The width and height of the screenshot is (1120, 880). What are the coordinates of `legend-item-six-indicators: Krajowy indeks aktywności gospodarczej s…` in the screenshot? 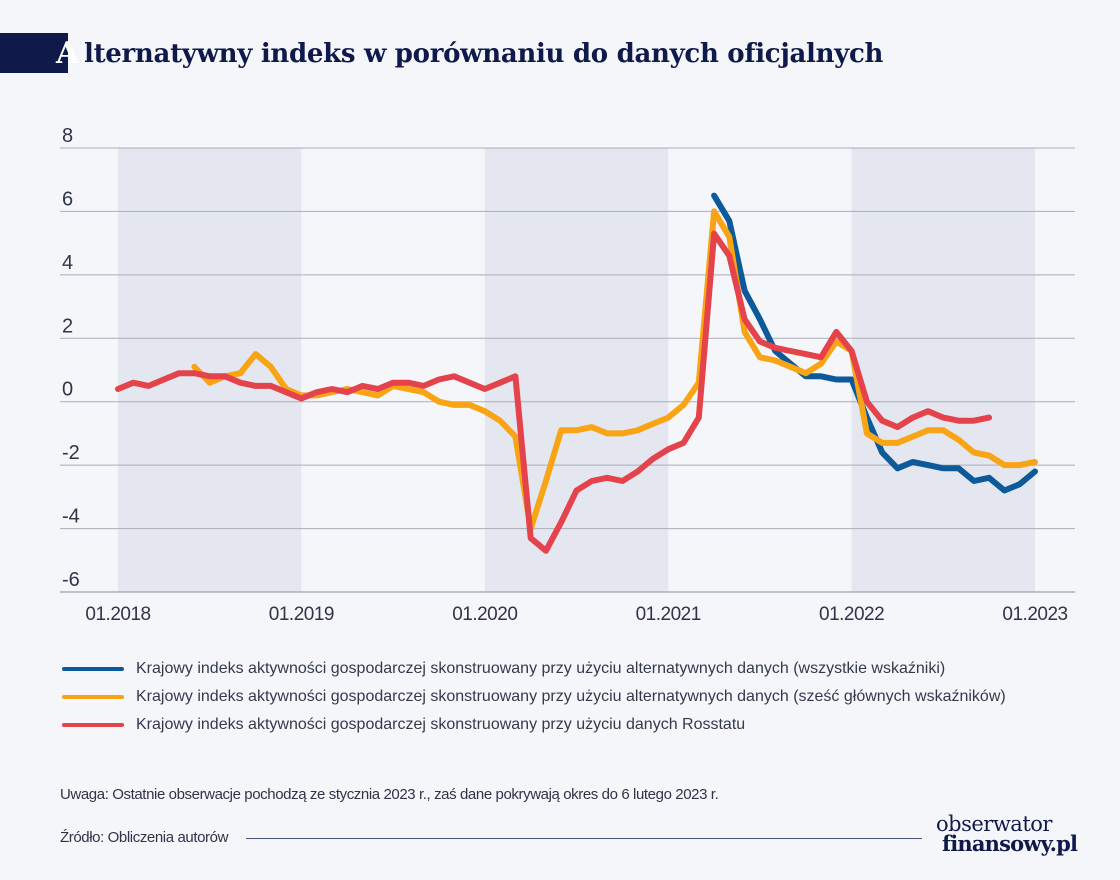 It's located at (534, 697).